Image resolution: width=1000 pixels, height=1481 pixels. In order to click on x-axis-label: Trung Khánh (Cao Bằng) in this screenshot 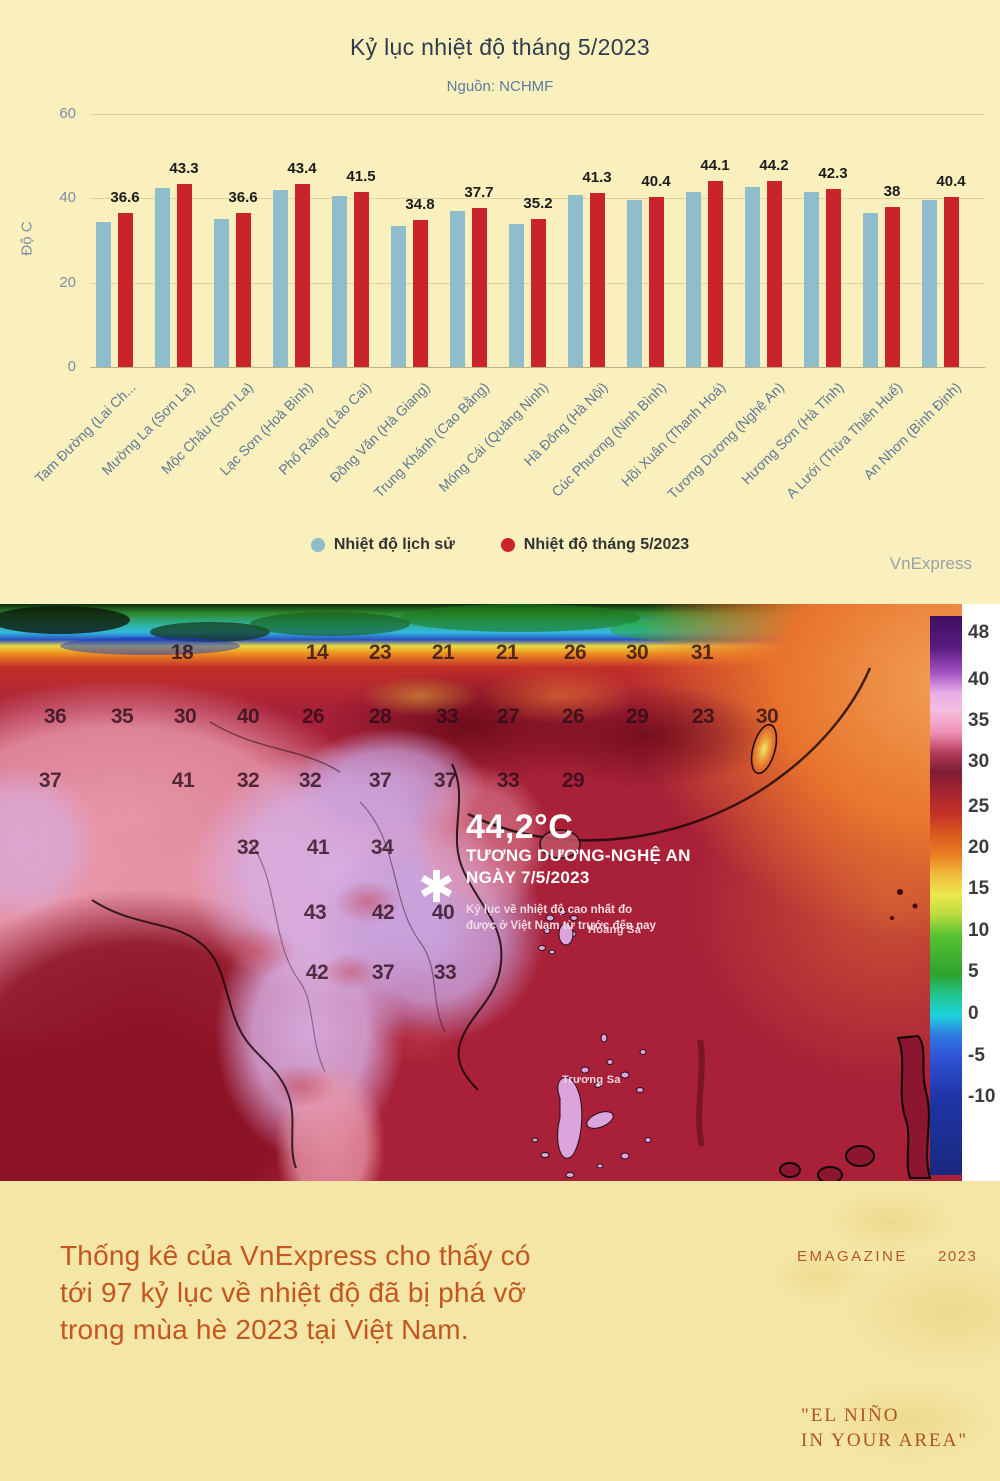, I will do `click(431, 440)`.